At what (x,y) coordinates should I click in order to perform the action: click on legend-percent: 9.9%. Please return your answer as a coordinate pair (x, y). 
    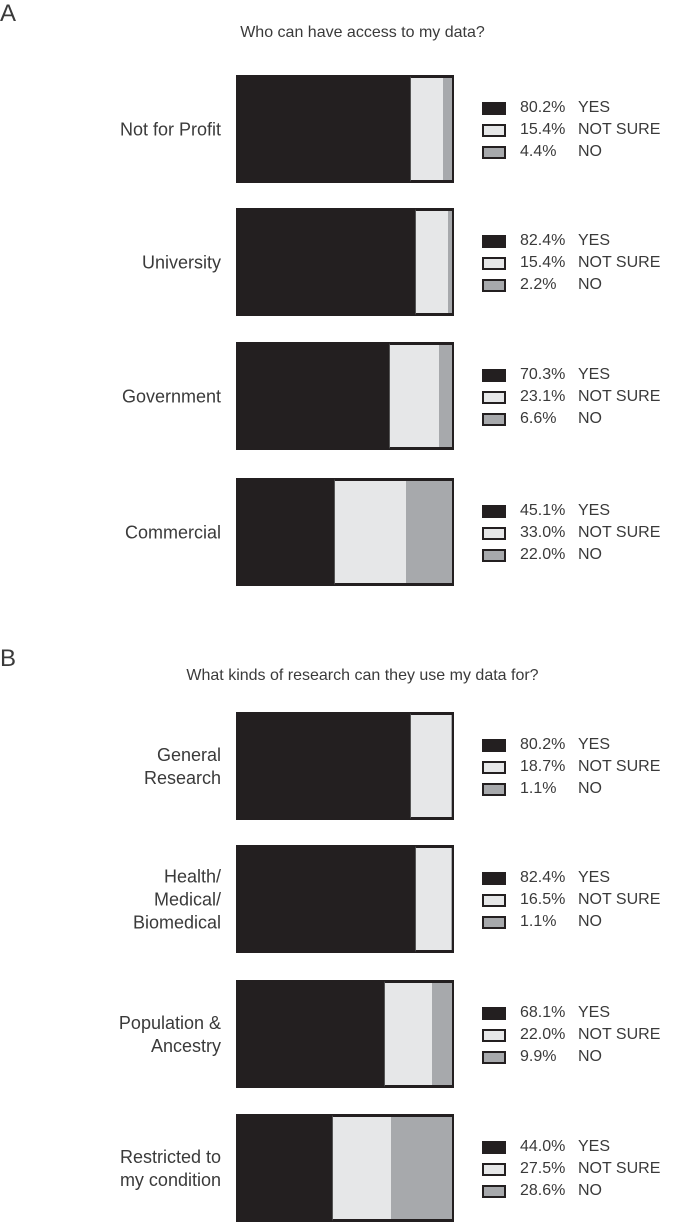
    Looking at the image, I should click on (538, 1056).